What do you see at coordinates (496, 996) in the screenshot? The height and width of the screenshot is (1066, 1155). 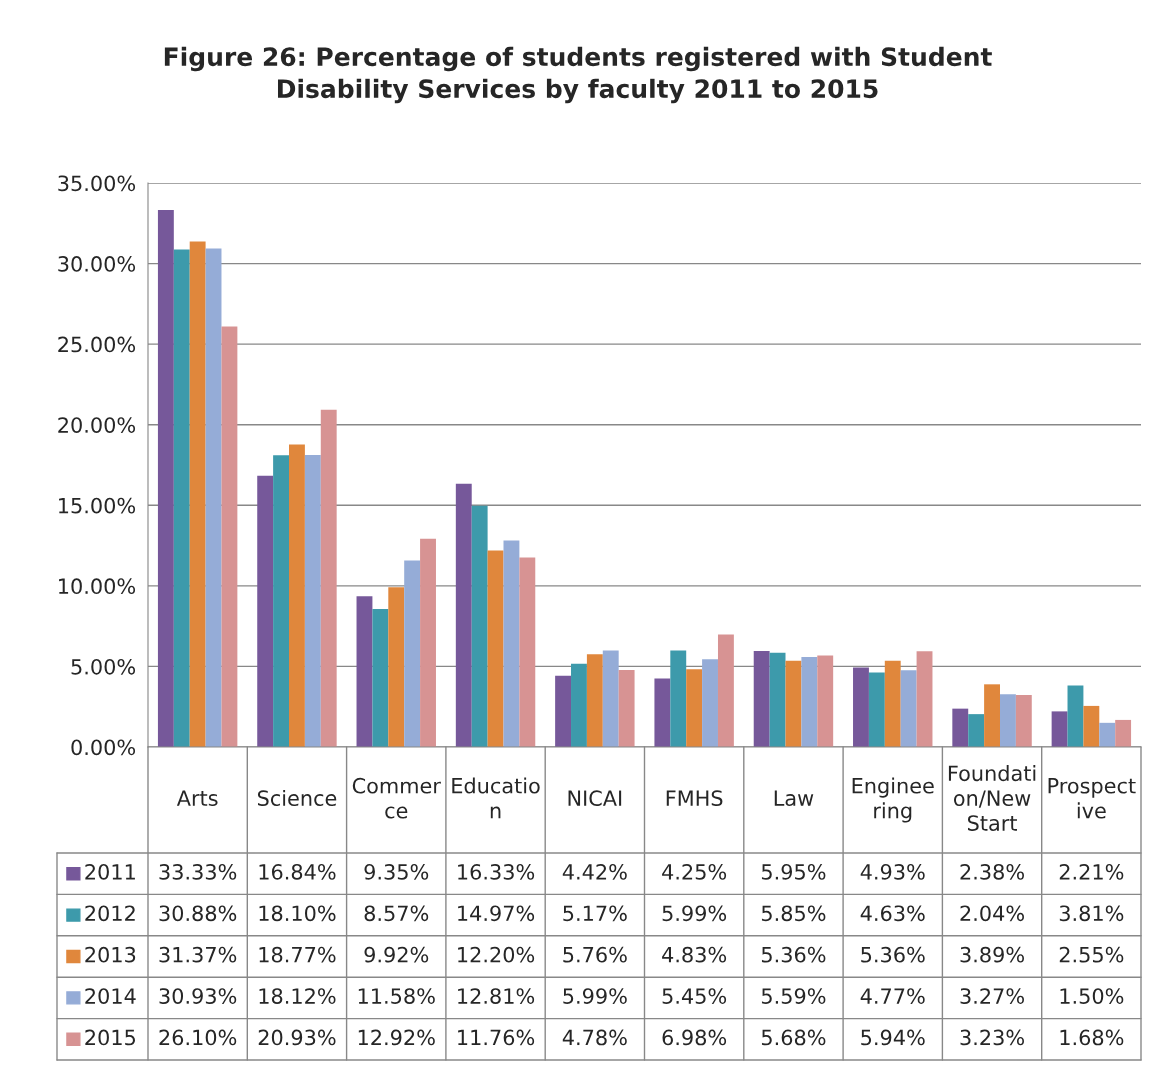 I see `data-label: 12.81%` at bounding box center [496, 996].